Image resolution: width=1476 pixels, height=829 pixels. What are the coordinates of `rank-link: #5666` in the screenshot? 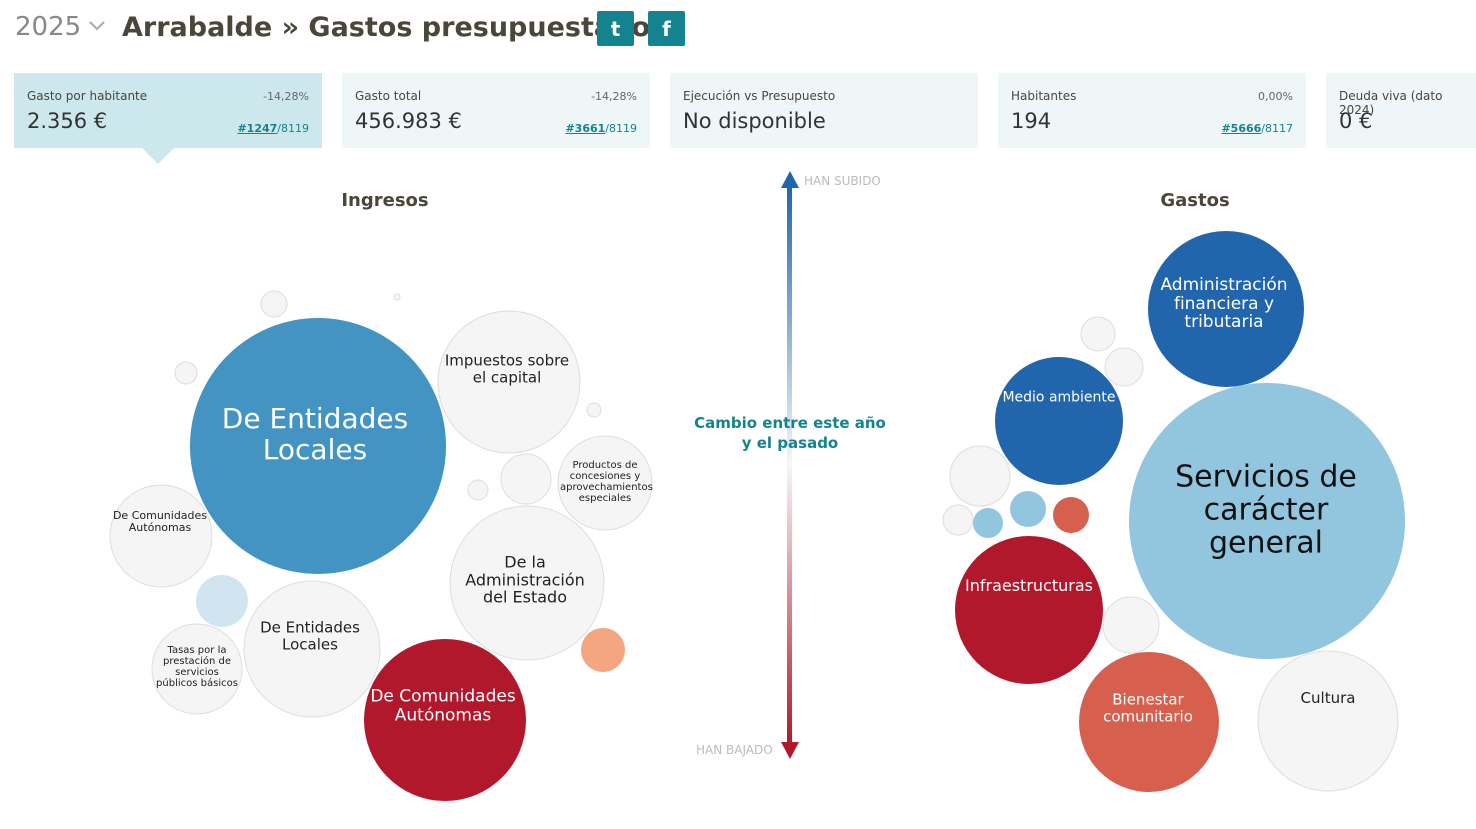 It's located at (1241, 128).